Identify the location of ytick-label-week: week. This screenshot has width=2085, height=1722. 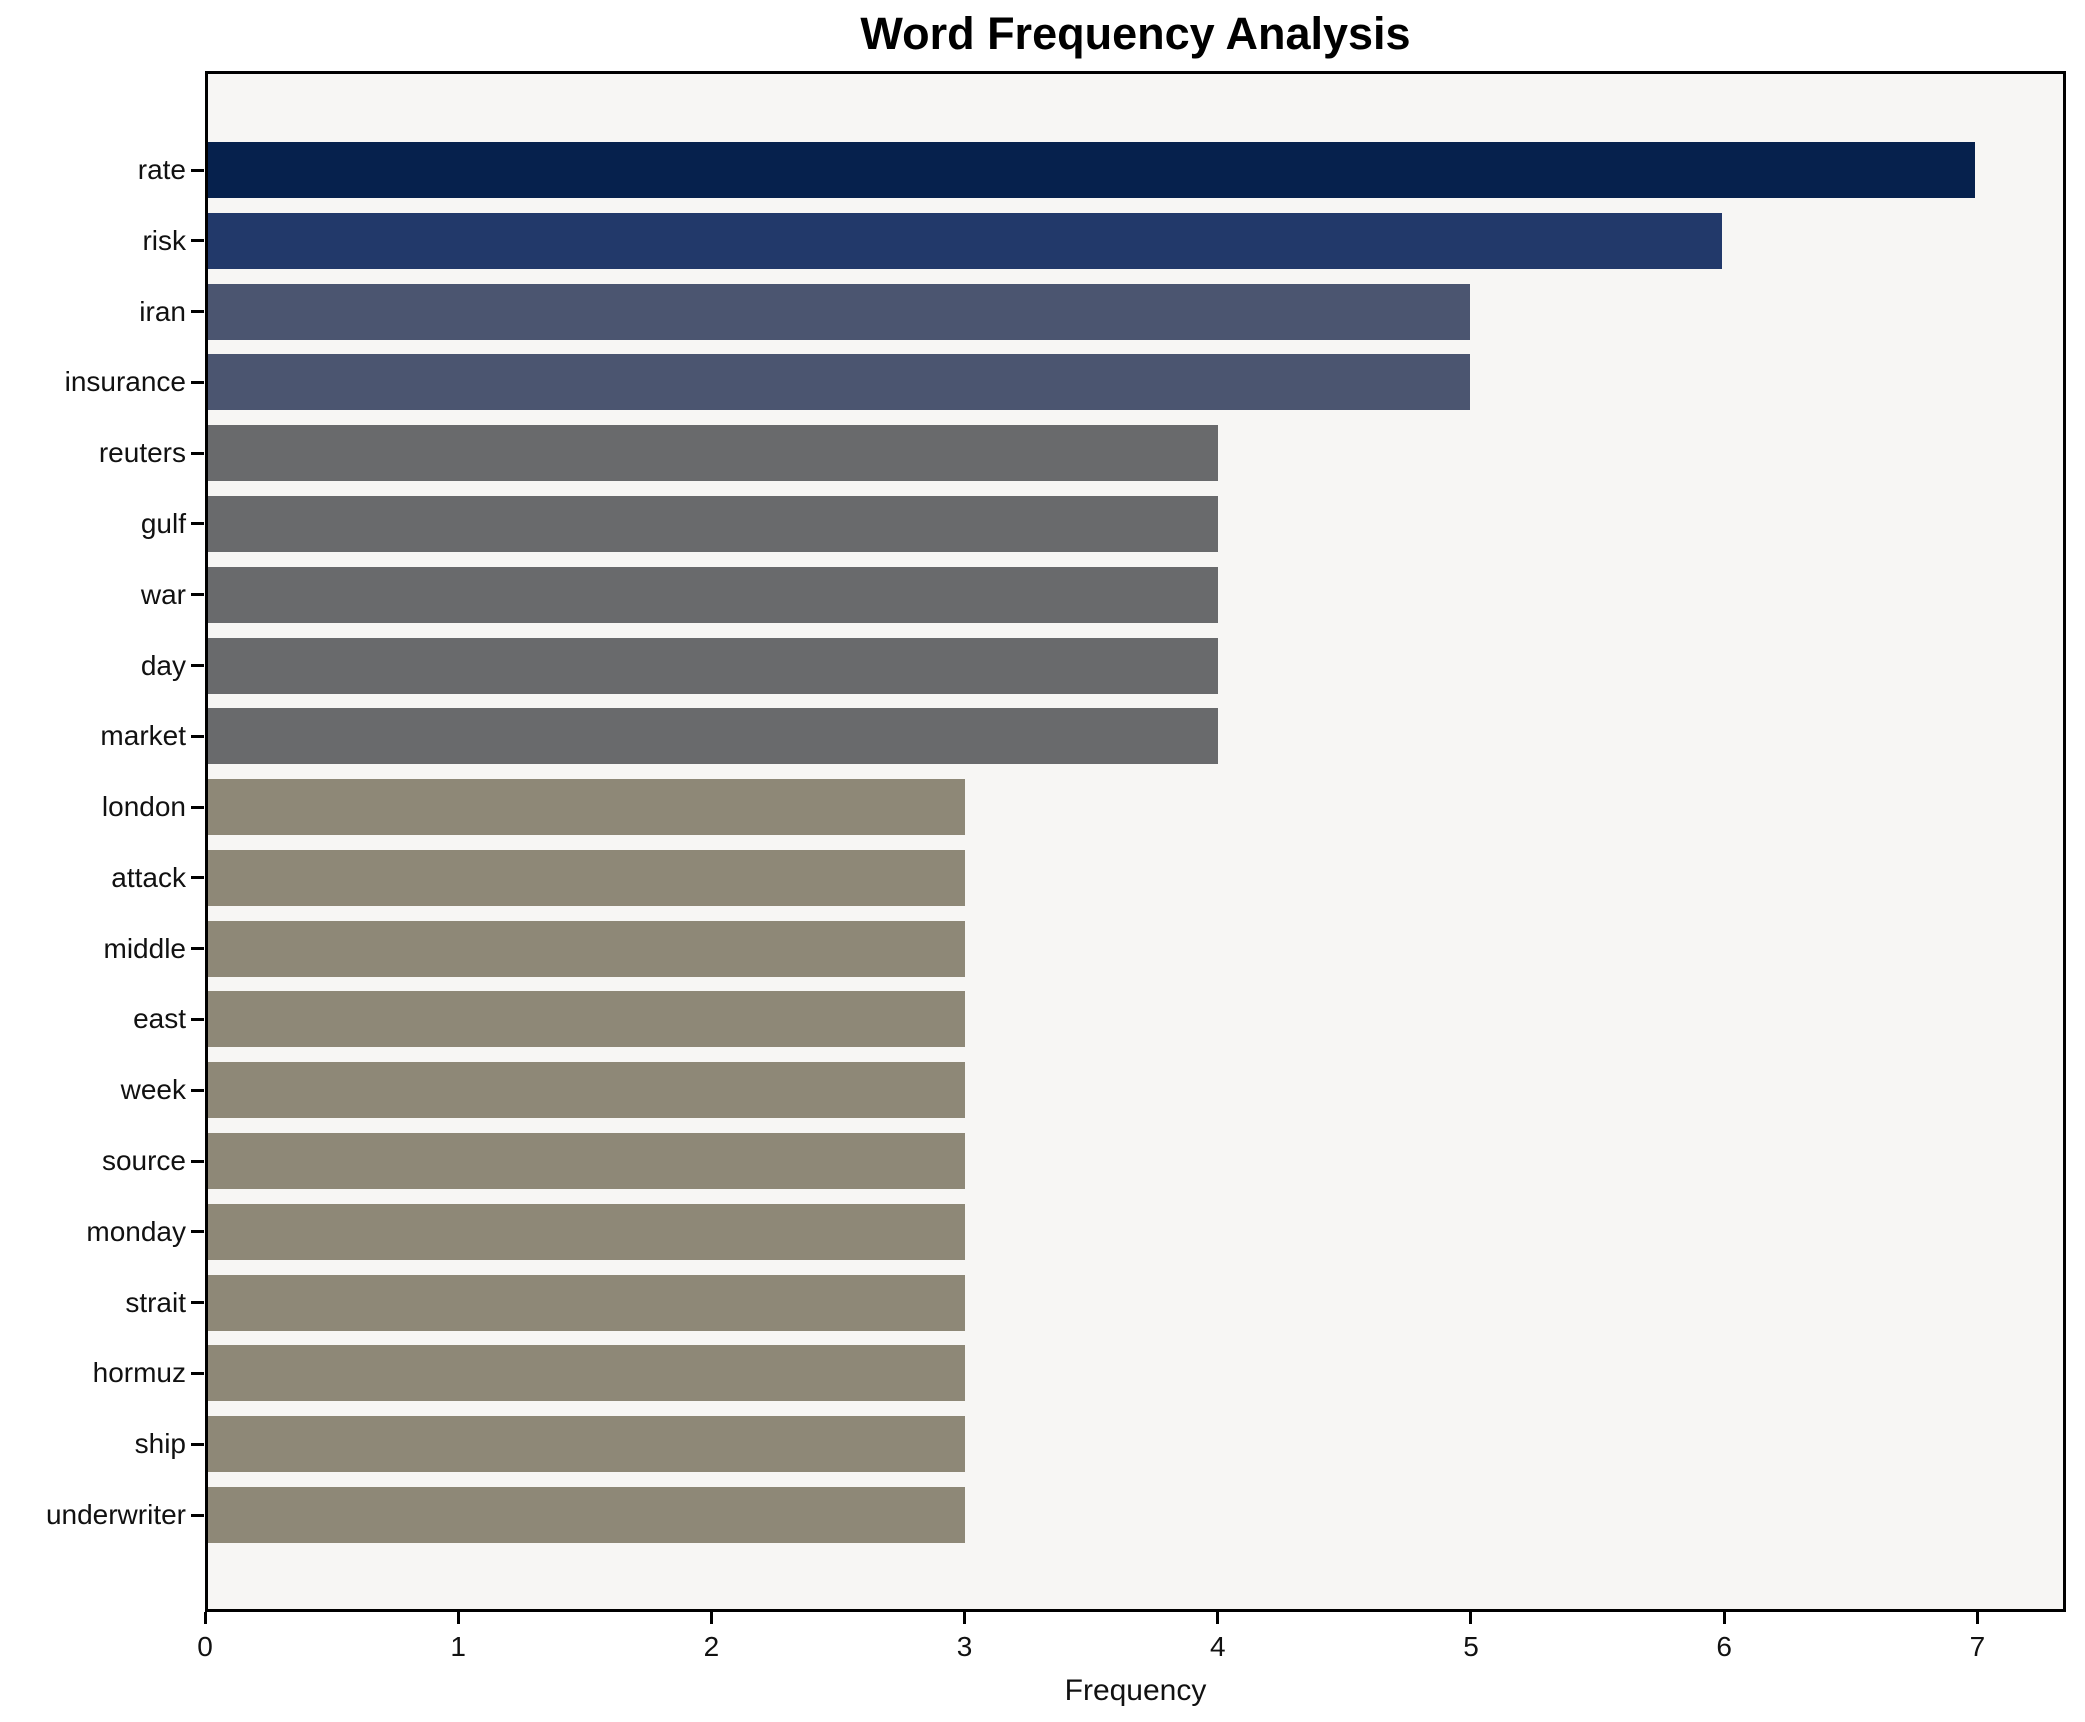
(153, 1090).